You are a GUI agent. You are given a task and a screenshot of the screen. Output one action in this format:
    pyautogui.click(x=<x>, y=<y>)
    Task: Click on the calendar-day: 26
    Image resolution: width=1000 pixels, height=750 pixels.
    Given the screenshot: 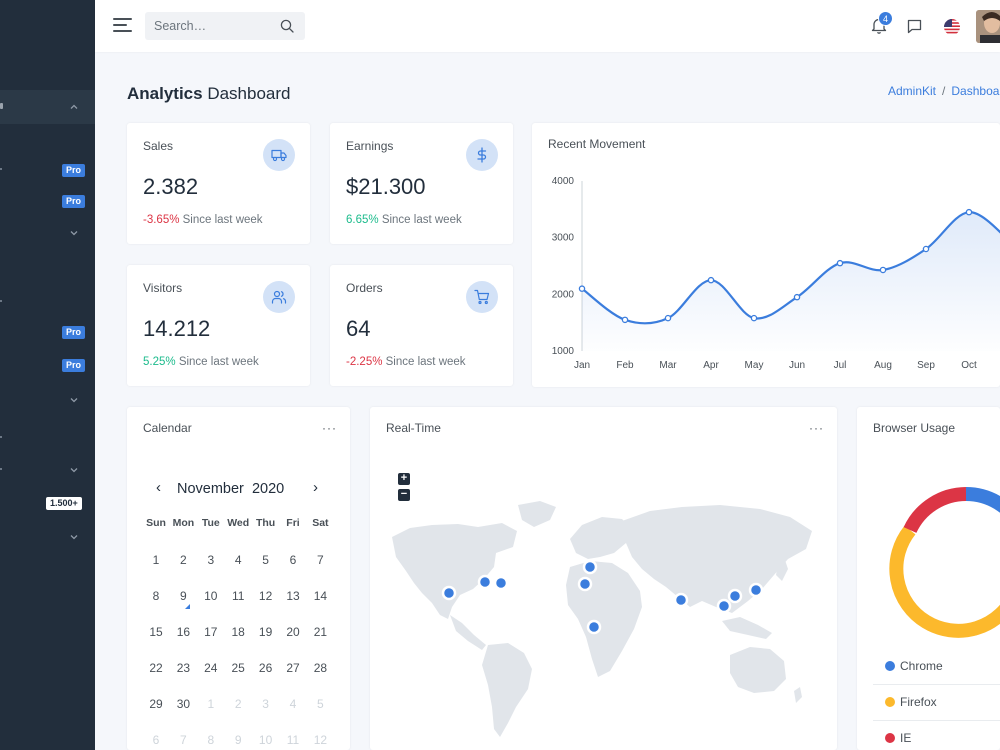 What is the action you would take?
    pyautogui.click(x=265, y=668)
    